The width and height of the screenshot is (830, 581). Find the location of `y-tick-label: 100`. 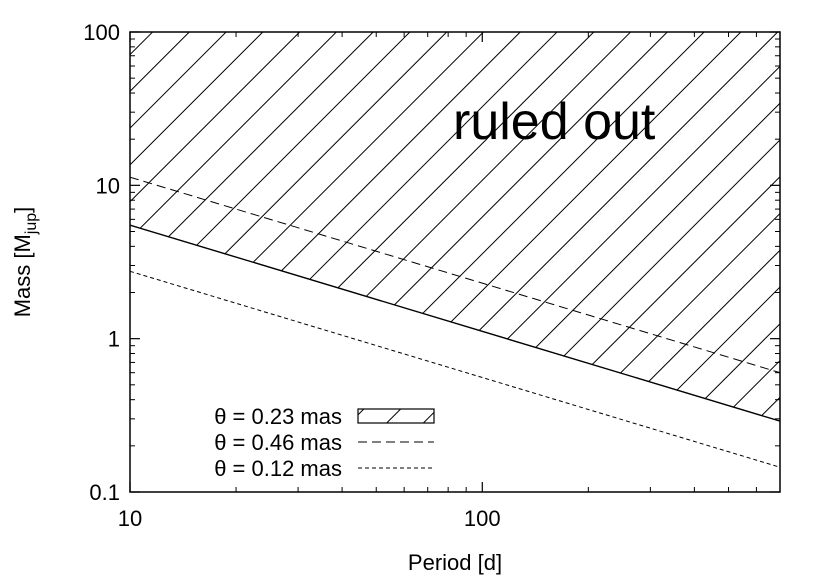

y-tick-label: 100 is located at coordinates (101, 32).